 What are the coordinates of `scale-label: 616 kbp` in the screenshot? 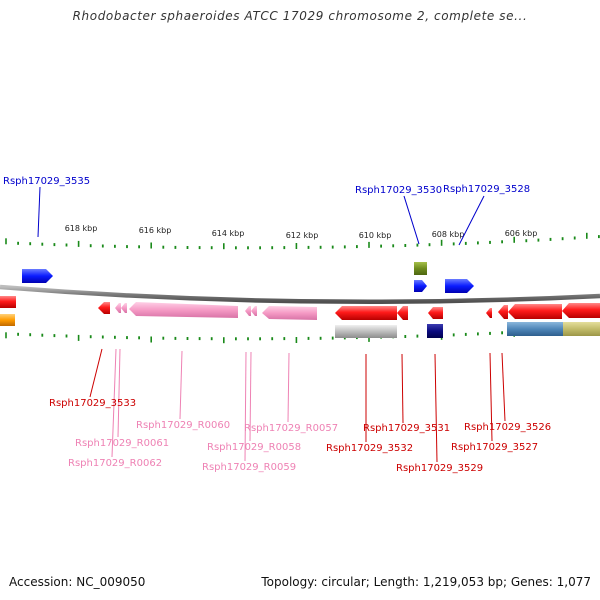 It's located at (155, 230).